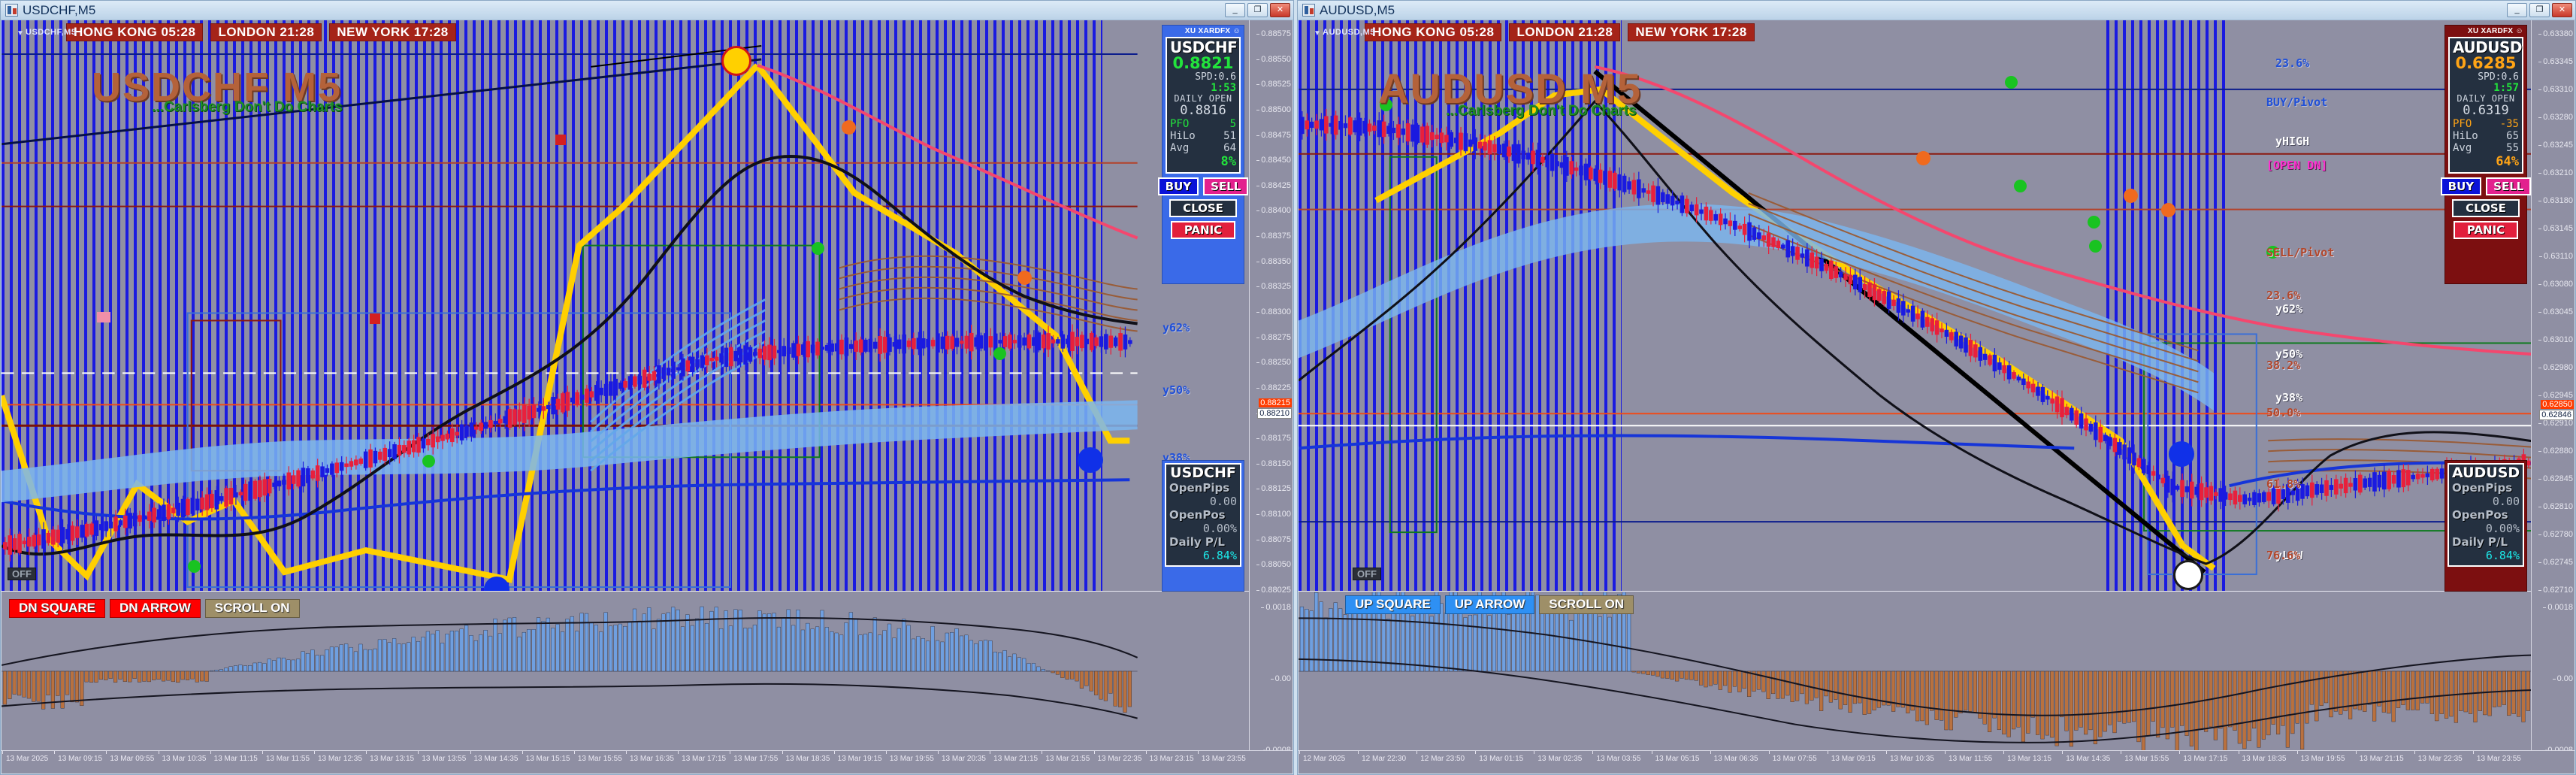 This screenshot has height=775, width=2576. I want to click on bid-price-label: 0.62846, so click(2556, 415).